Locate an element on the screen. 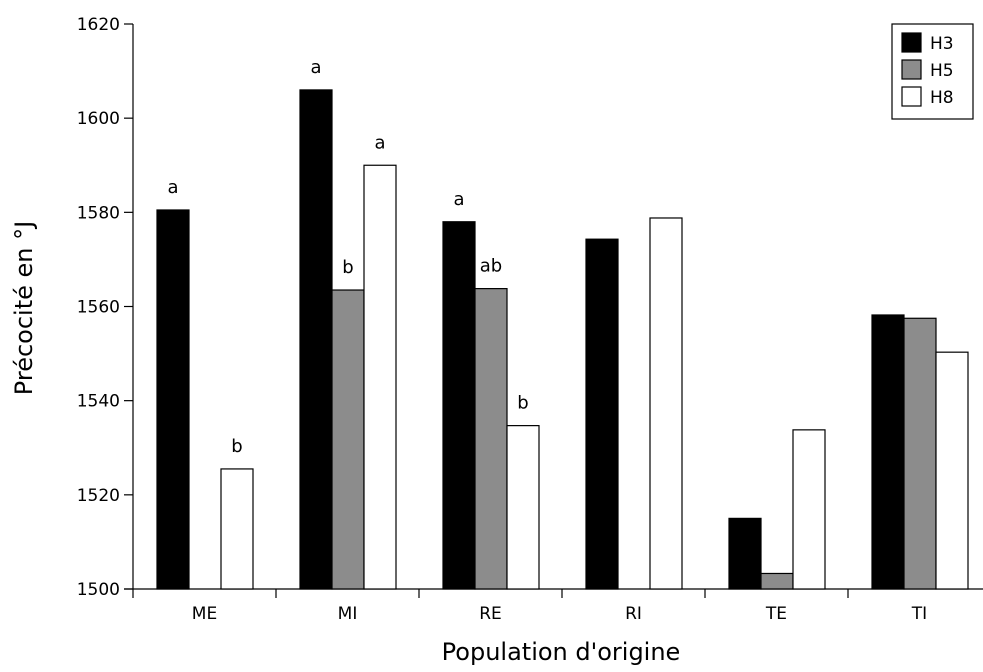  x-tick-label: RI is located at coordinates (633, 614).